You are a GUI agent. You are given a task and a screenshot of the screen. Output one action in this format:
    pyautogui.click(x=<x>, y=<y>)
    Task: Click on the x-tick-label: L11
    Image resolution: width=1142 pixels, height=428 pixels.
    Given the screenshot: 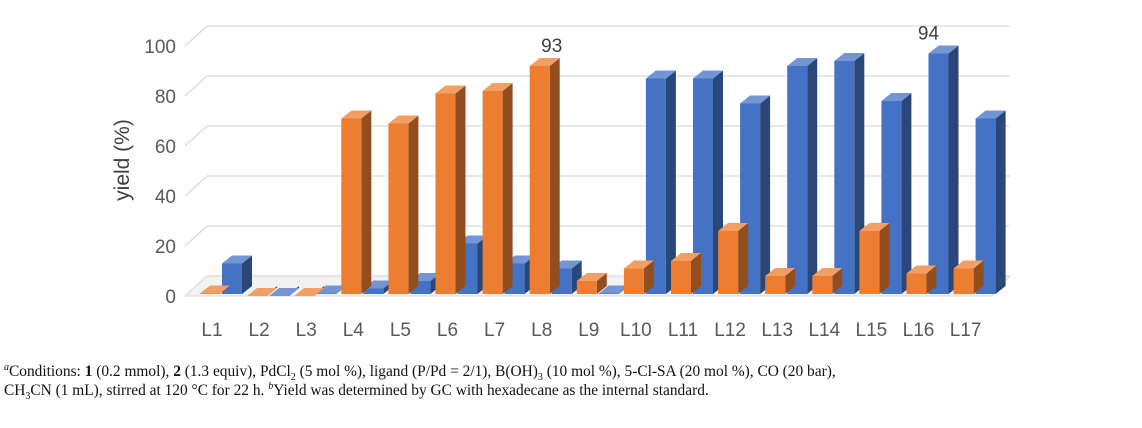 What is the action you would take?
    pyautogui.click(x=683, y=330)
    